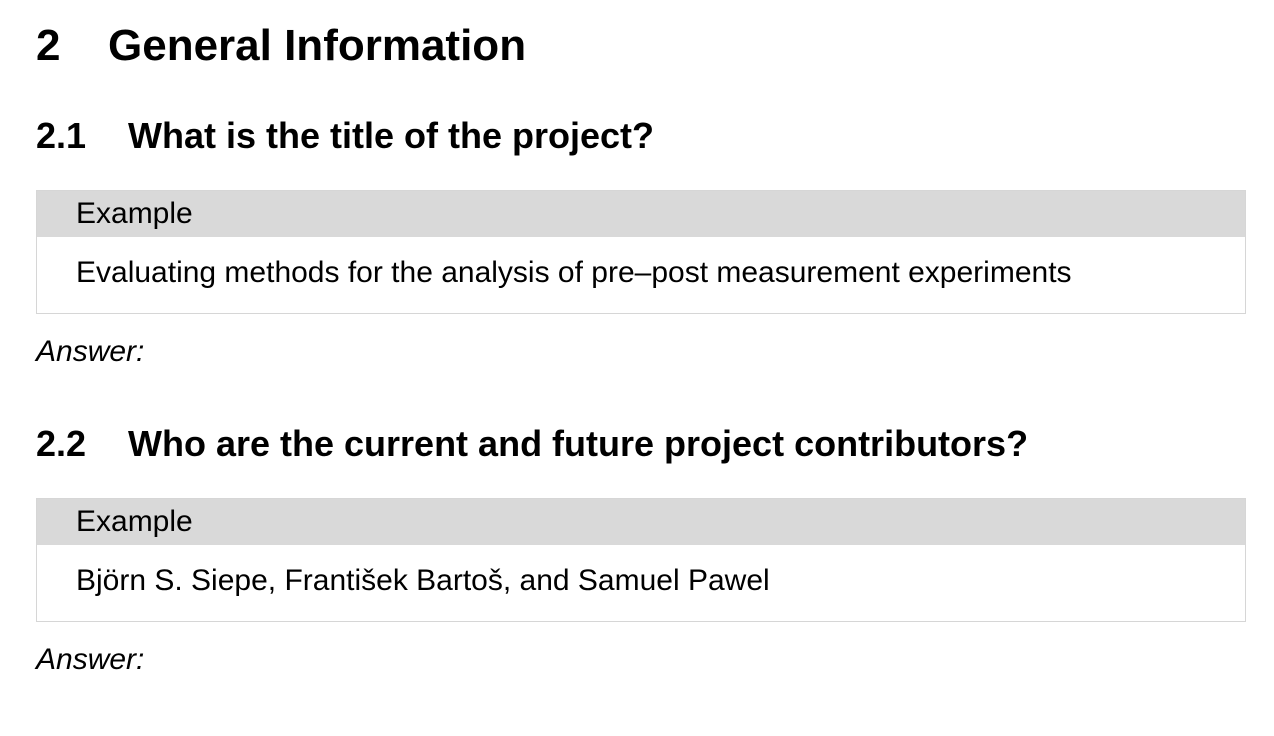 Image resolution: width=1274 pixels, height=736 pixels. I want to click on section-heading: 2 General Information, so click(281, 46).